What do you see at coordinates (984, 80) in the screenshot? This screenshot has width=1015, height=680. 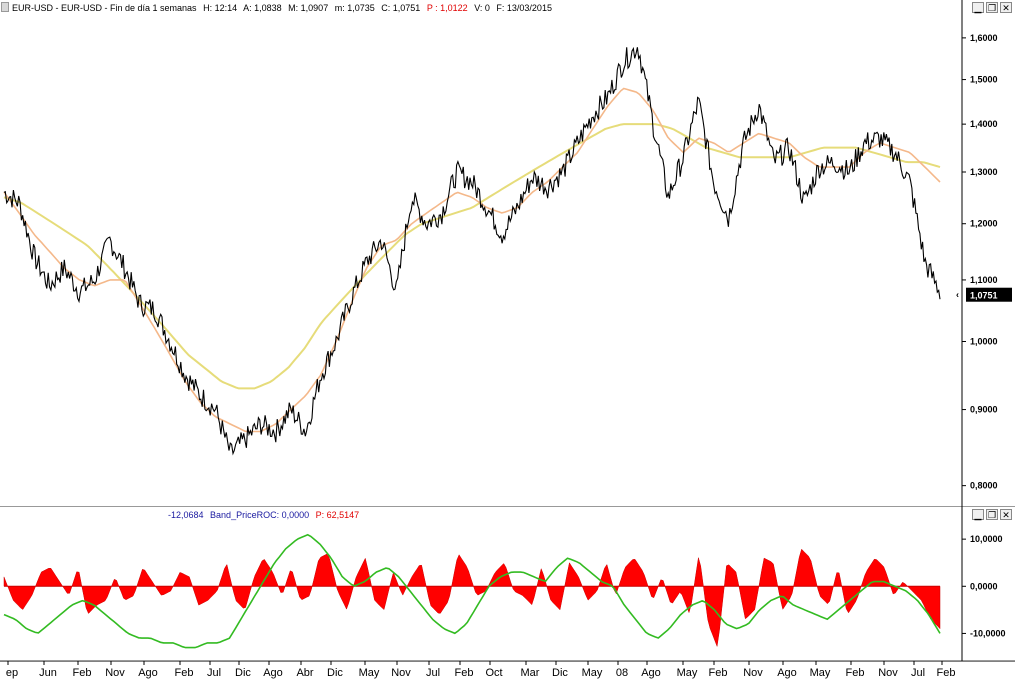 I see `price-axis-label: 1,5000` at bounding box center [984, 80].